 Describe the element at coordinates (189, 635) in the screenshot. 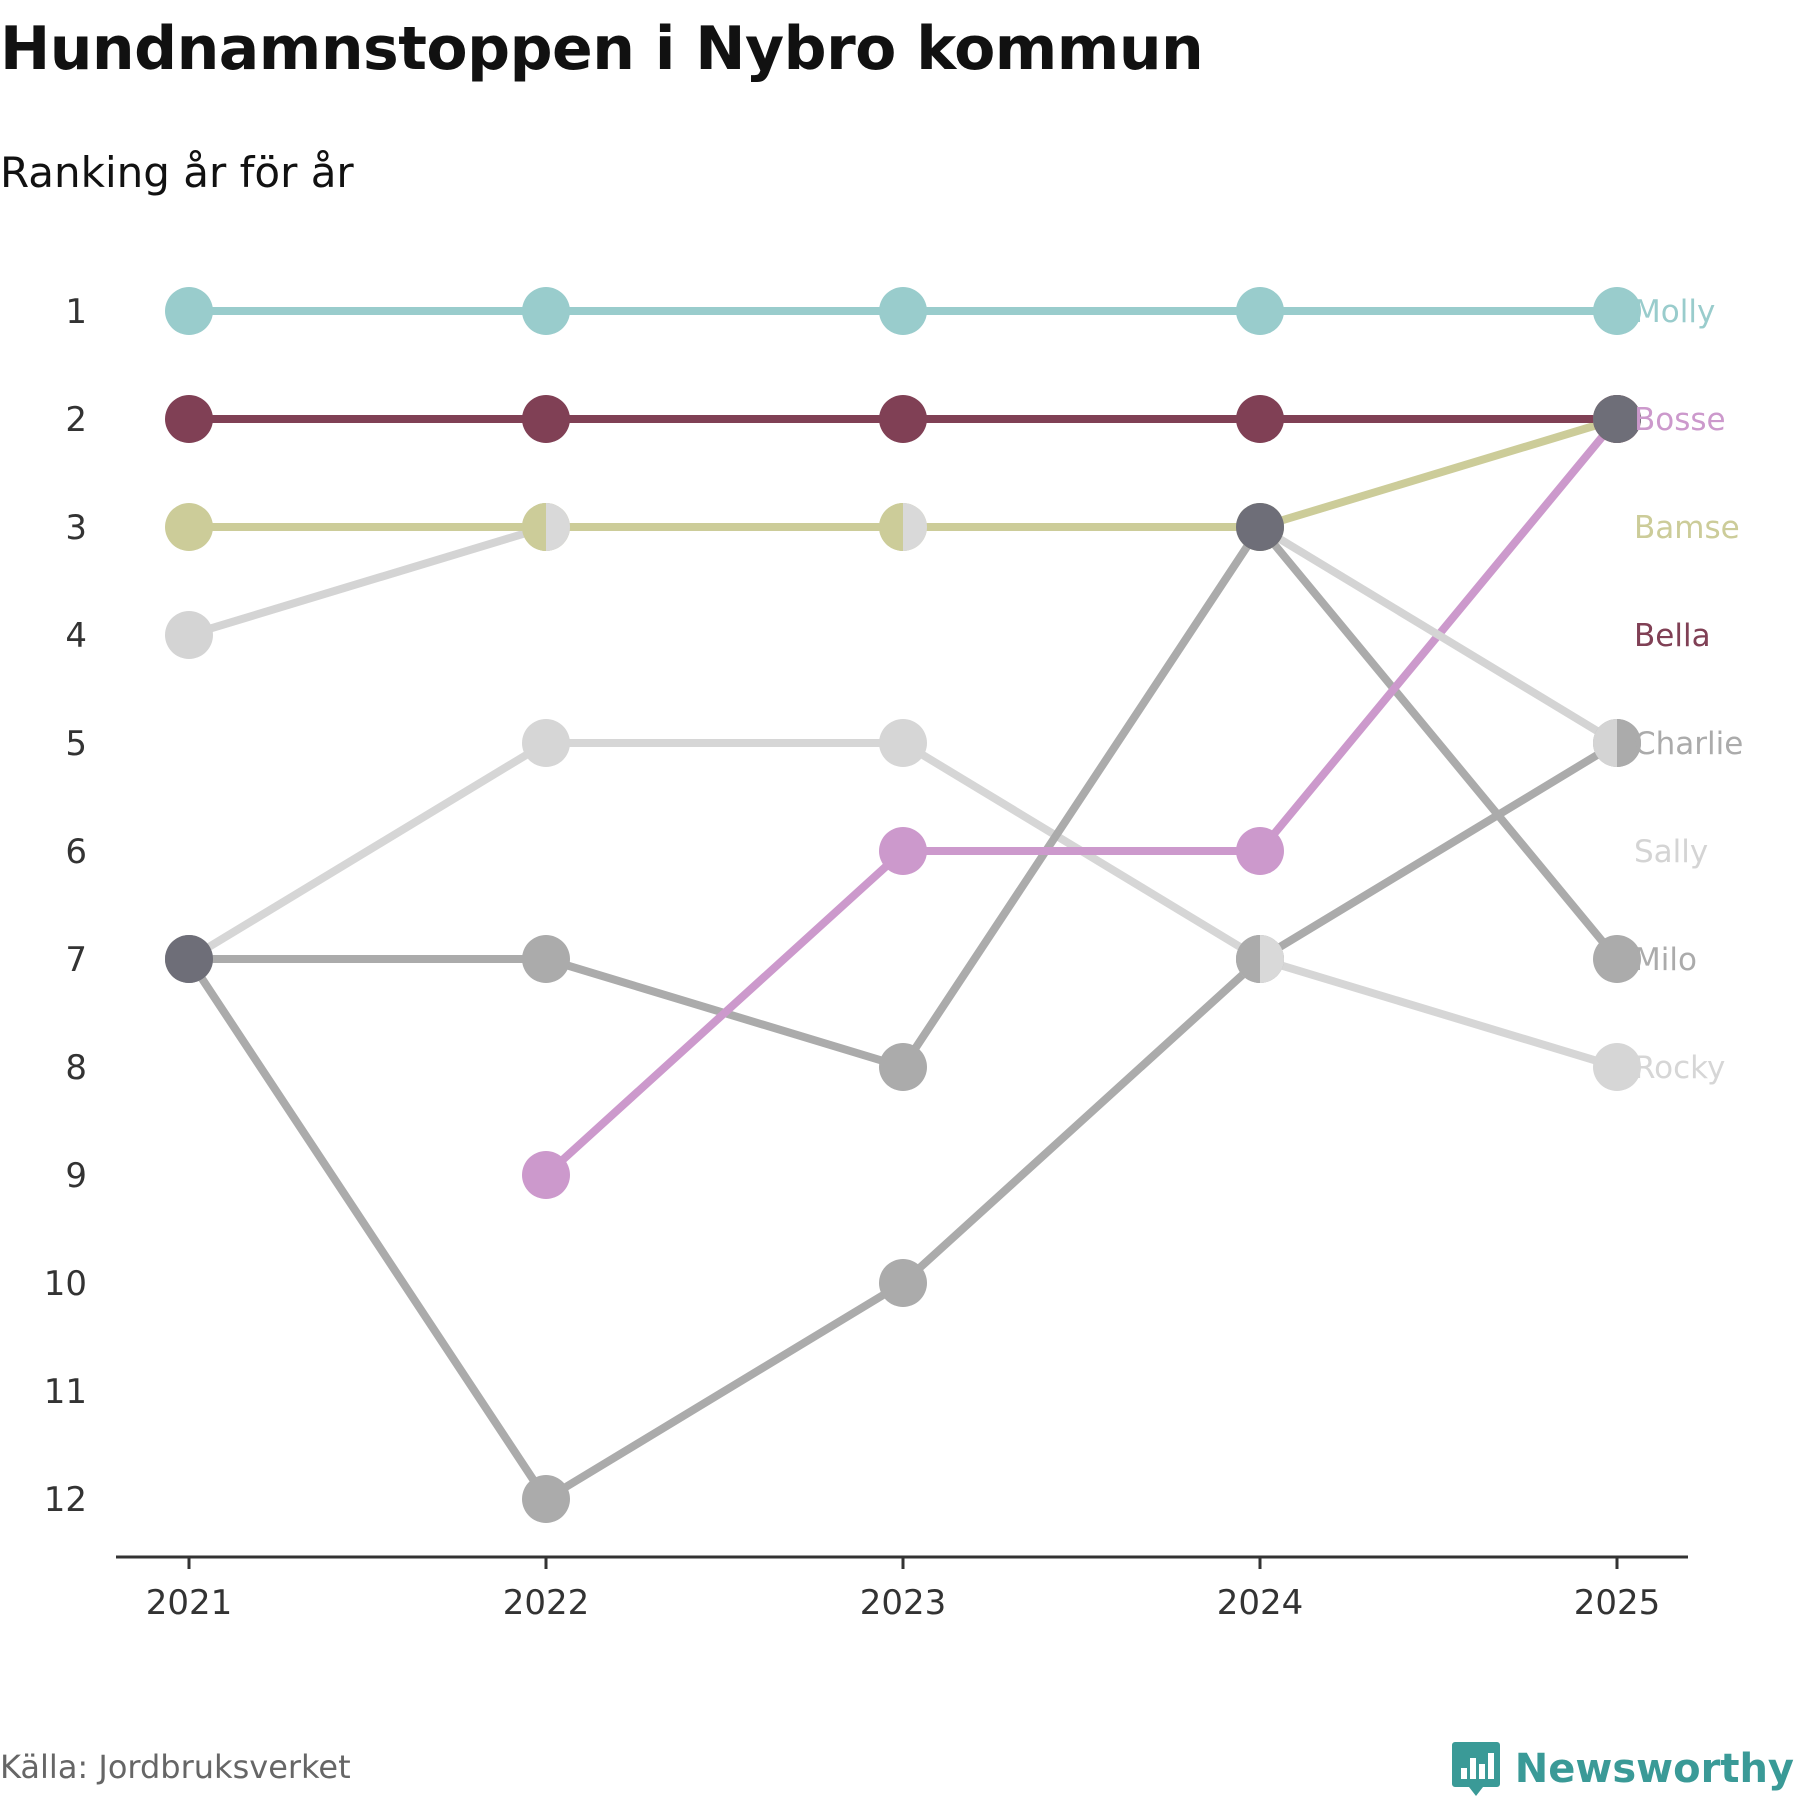

I see `point-sally-2021` at that location.